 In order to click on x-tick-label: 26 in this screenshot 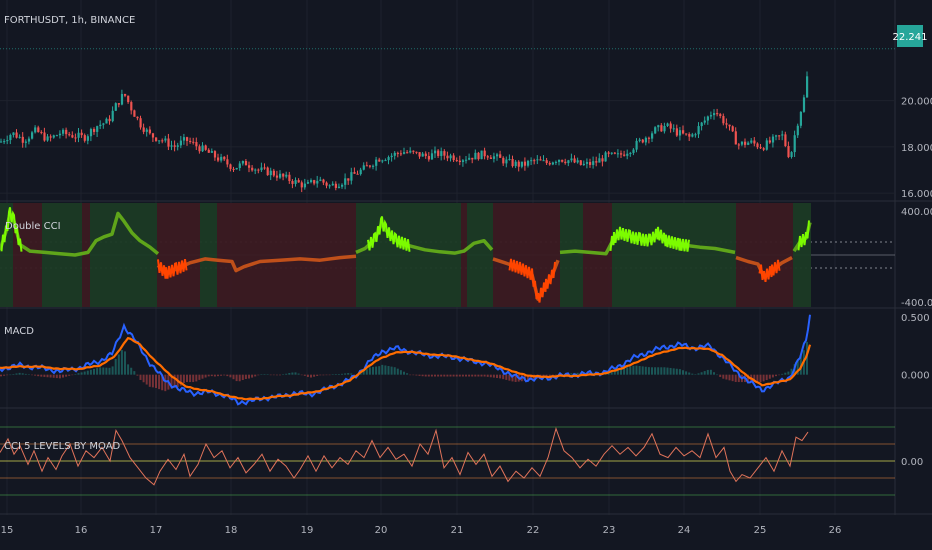, I will do `click(835, 530)`.